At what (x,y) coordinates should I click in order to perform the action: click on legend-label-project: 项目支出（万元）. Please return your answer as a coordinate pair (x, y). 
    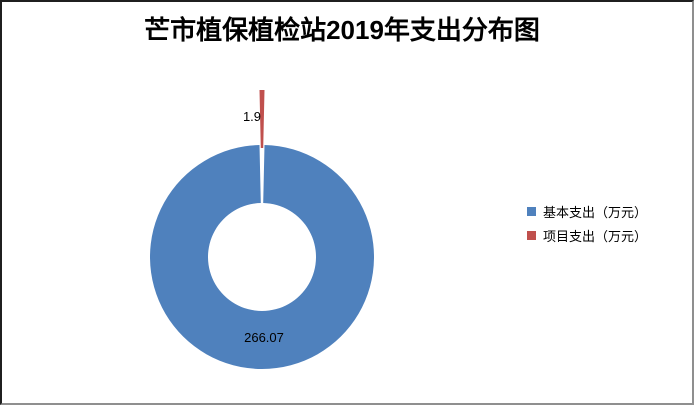
    Looking at the image, I should click on (595, 236).